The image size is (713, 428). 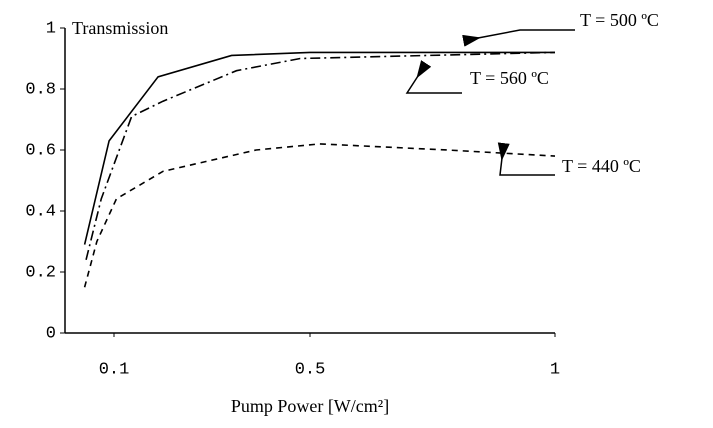 I want to click on x-axis-label: Pump Power [W/cm²], so click(x=310, y=406).